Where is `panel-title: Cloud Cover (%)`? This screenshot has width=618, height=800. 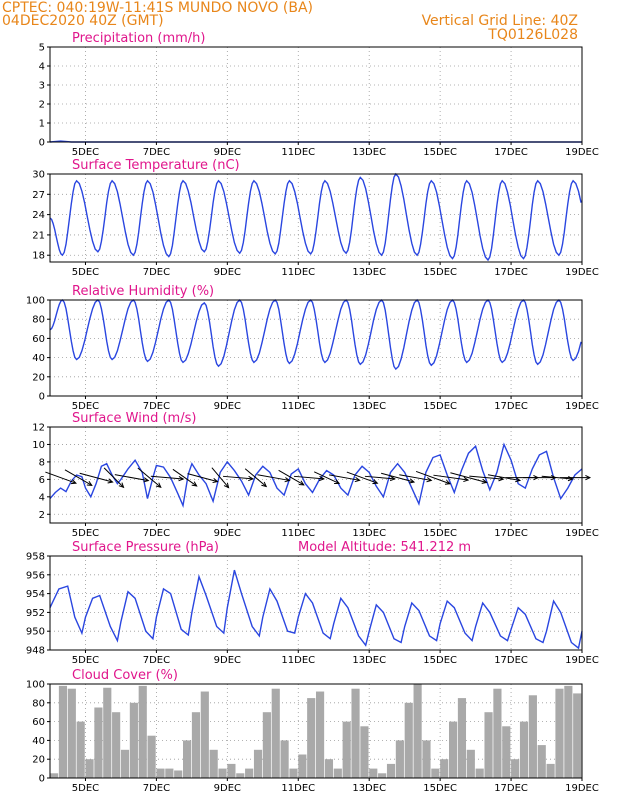 panel-title: Cloud Cover (%) is located at coordinates (125, 675).